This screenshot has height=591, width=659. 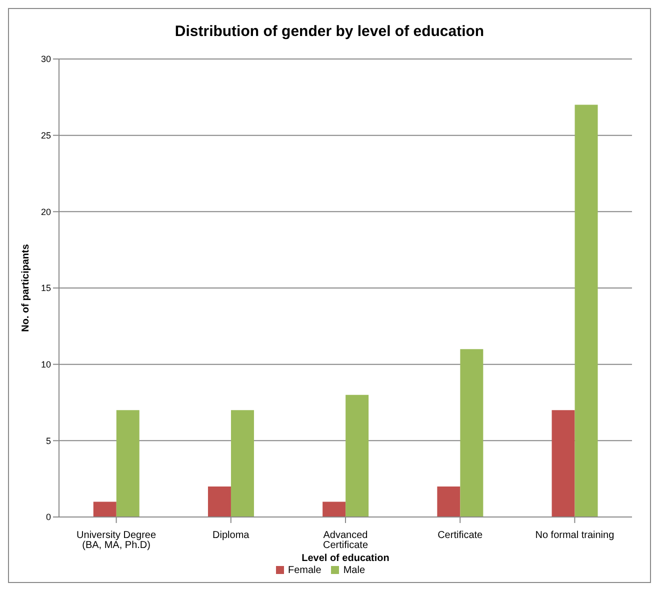 What do you see at coordinates (574, 536) in the screenshot?
I see `x-tick-label: No formal training` at bounding box center [574, 536].